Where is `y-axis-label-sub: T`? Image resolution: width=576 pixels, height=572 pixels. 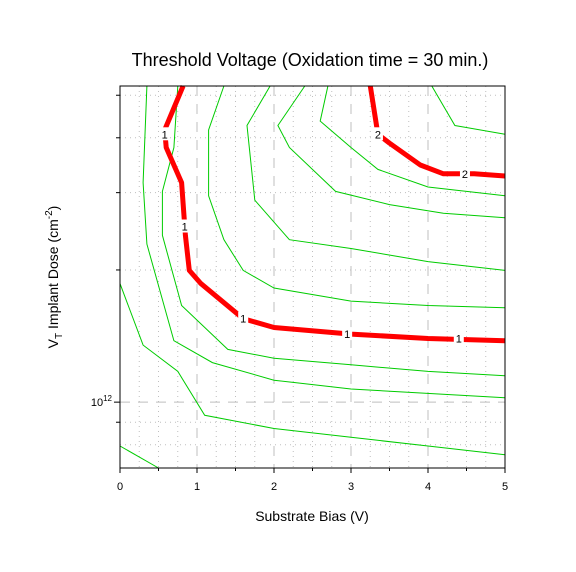 y-axis-label-sub: T is located at coordinates (59, 336).